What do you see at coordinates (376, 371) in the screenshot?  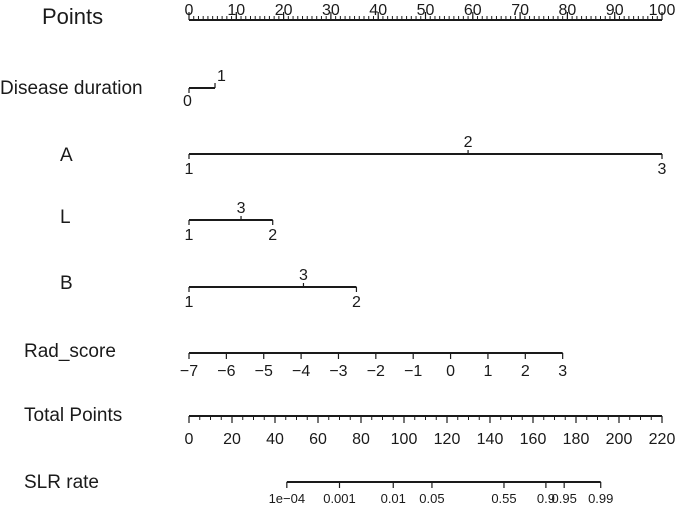 I see `rad-score-tick-label: −2` at bounding box center [376, 371].